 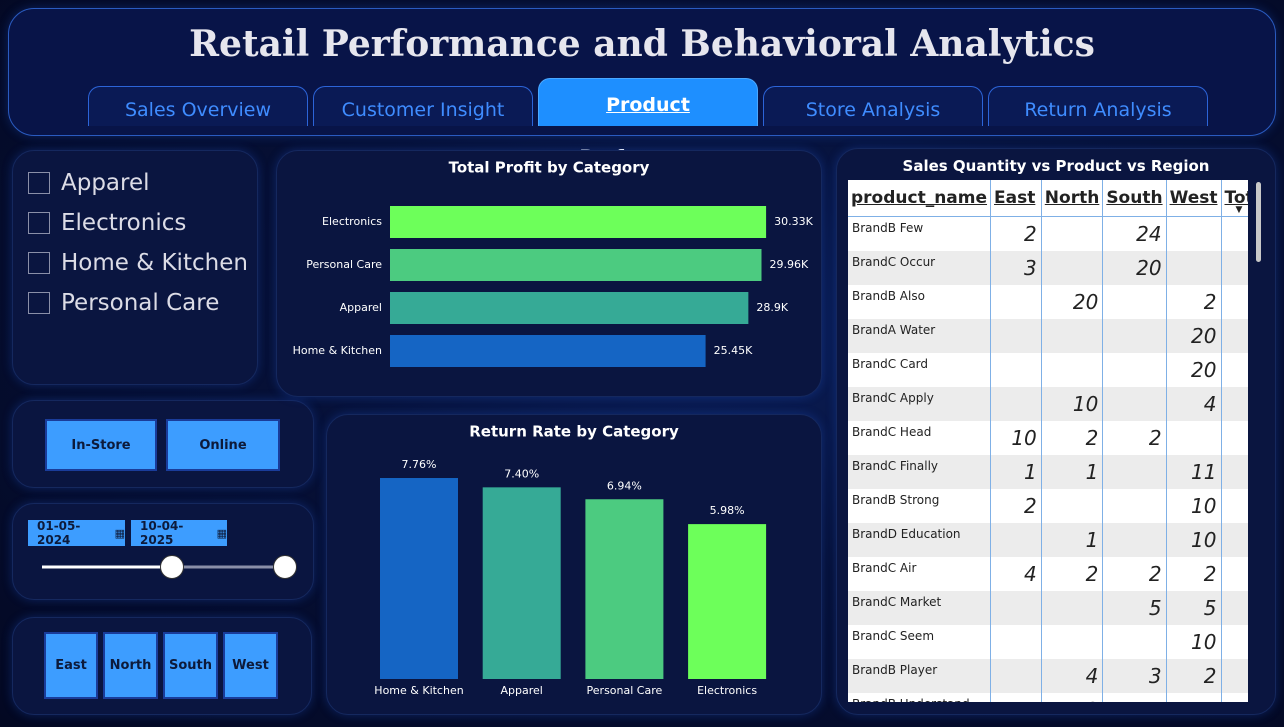 What do you see at coordinates (423, 106) in the screenshot?
I see `tab: Customer Insight` at bounding box center [423, 106].